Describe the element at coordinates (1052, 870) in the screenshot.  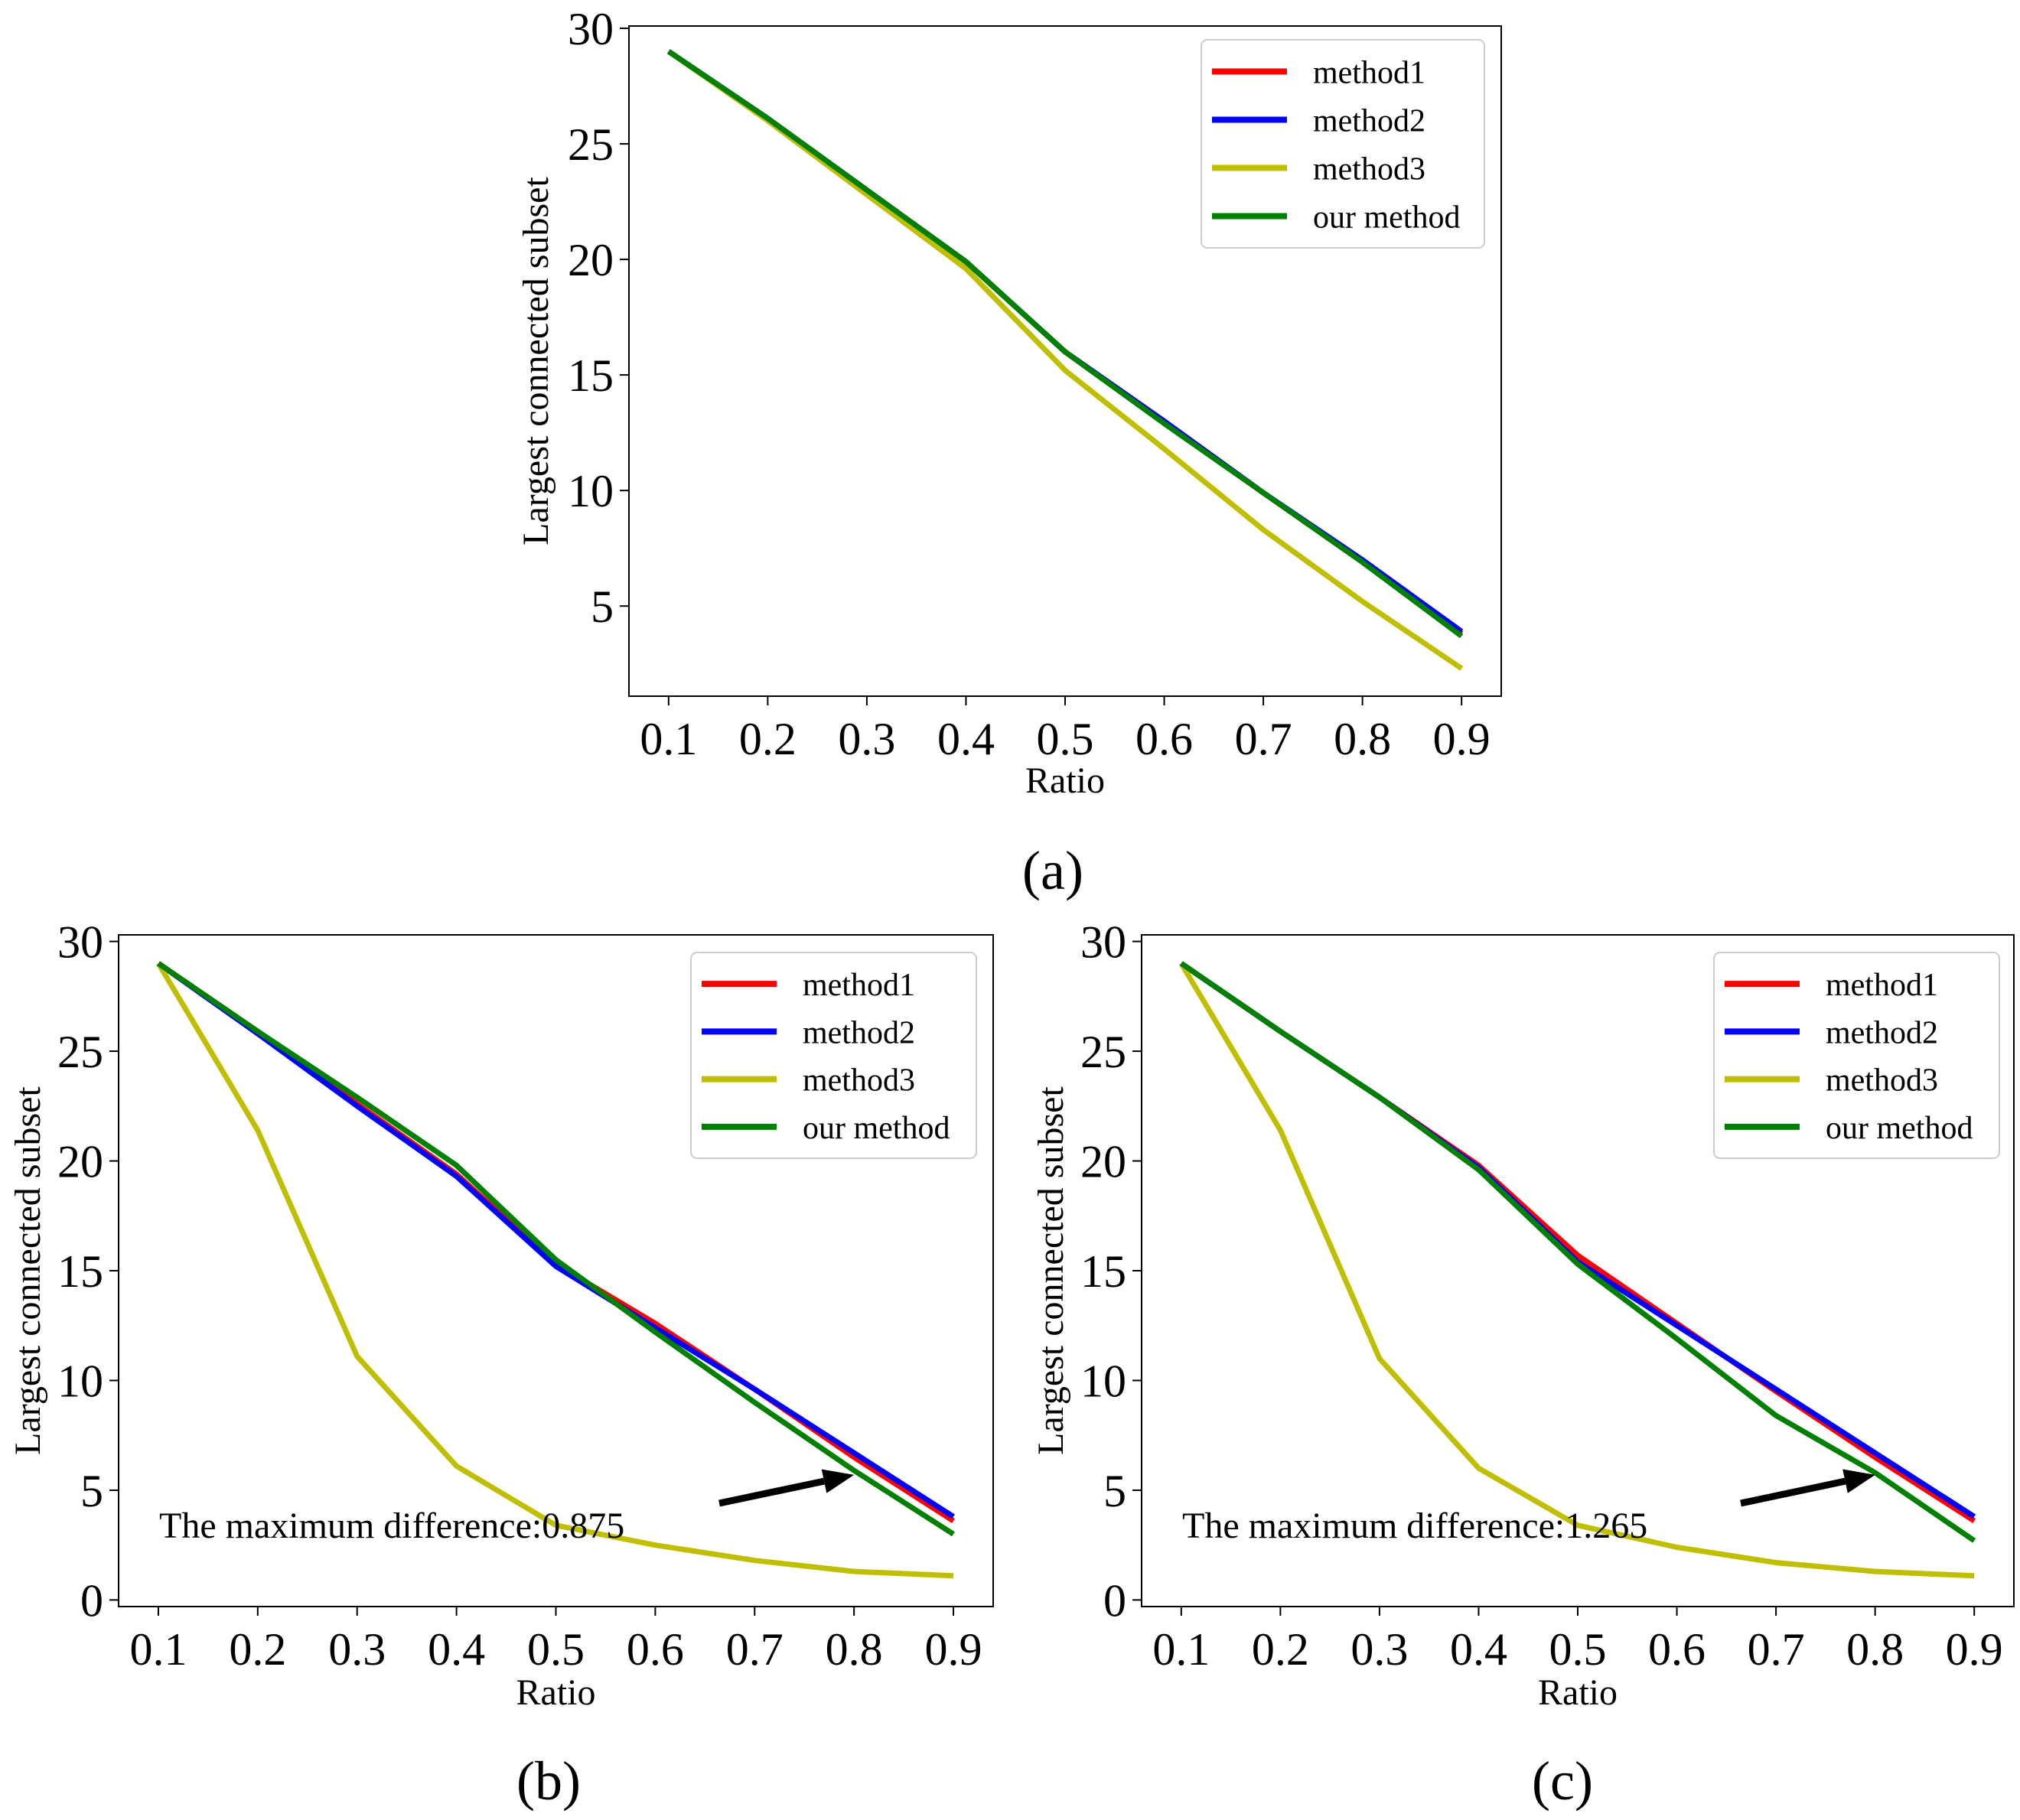
I see `panel-label-a: (a)` at that location.